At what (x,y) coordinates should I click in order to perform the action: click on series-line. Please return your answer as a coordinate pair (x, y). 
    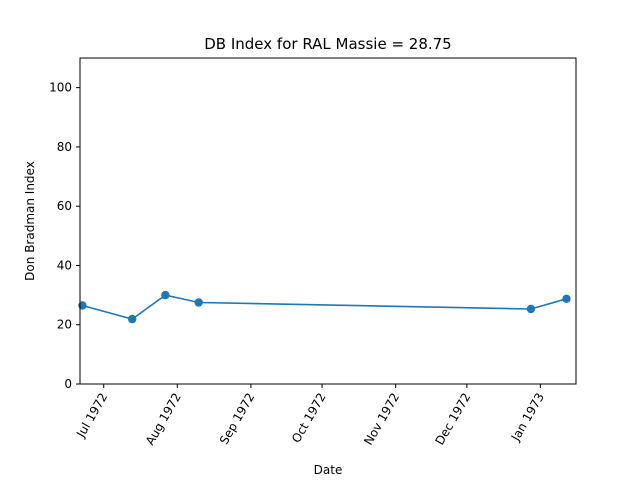
    Looking at the image, I should click on (324, 307).